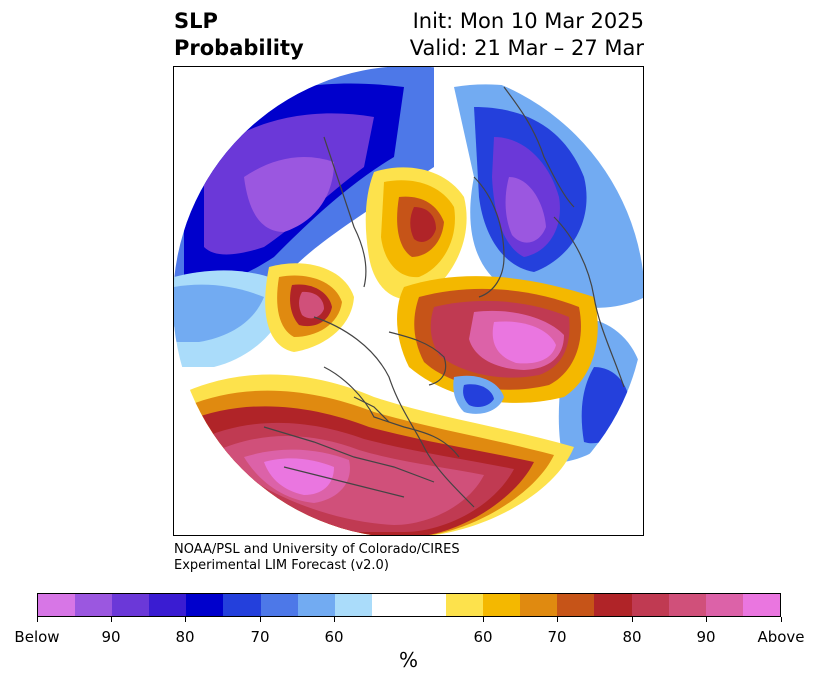 The width and height of the screenshot is (819, 686). I want to click on colorbar-tick-label: Below, so click(37, 637).